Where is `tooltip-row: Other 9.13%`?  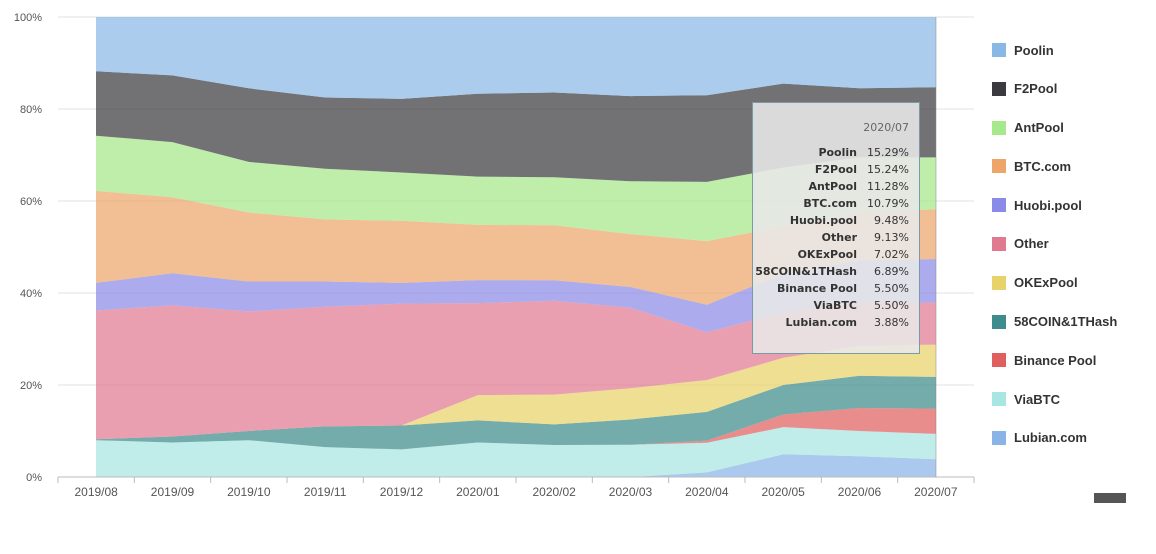 tooltip-row: Other 9.13% is located at coordinates (836, 237).